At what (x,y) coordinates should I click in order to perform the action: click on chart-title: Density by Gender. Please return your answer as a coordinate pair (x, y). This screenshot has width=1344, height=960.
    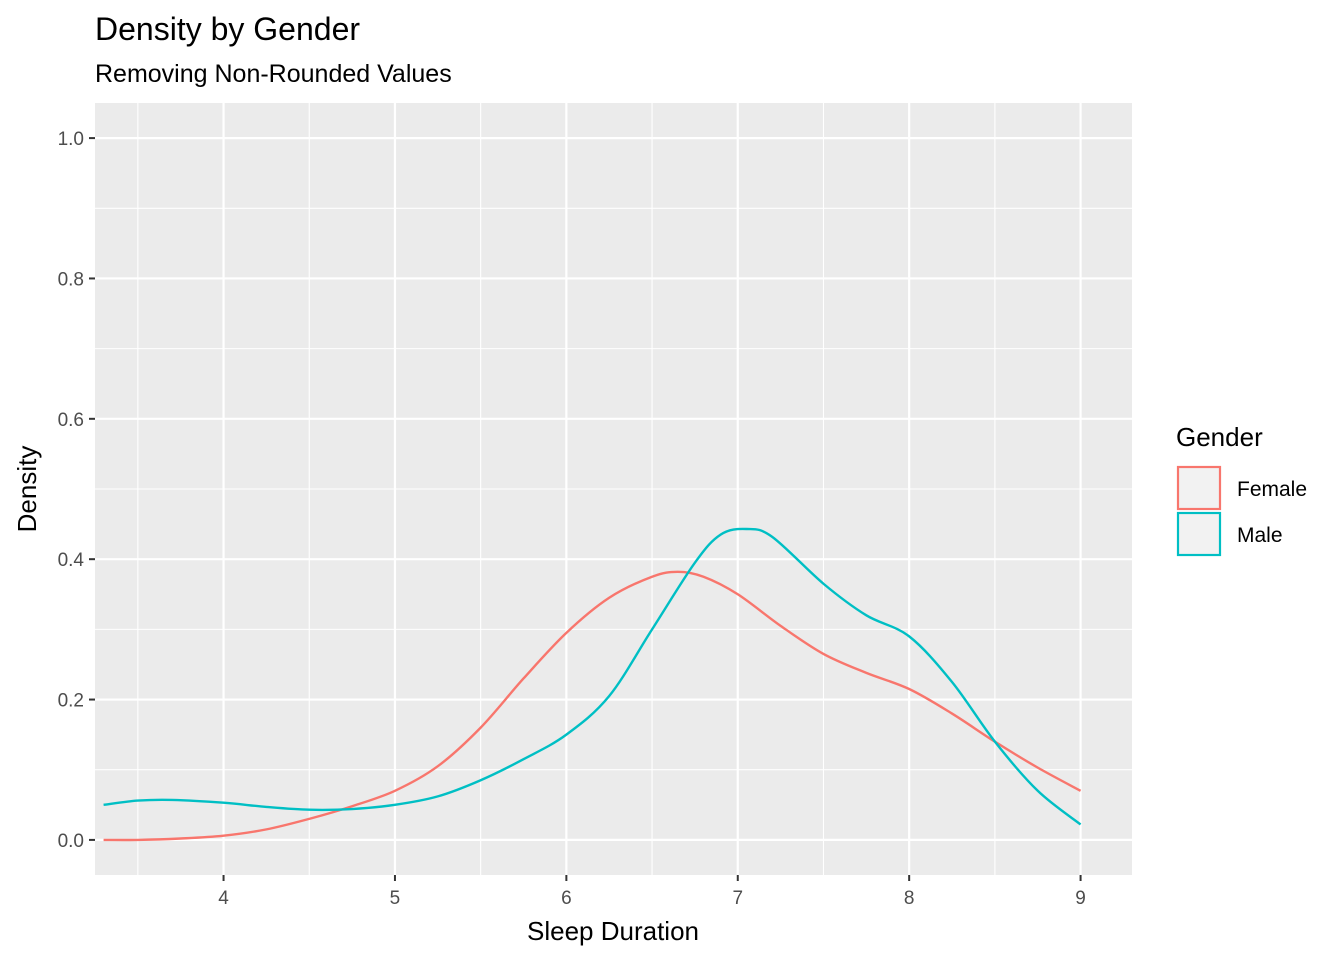
    Looking at the image, I should click on (227, 29).